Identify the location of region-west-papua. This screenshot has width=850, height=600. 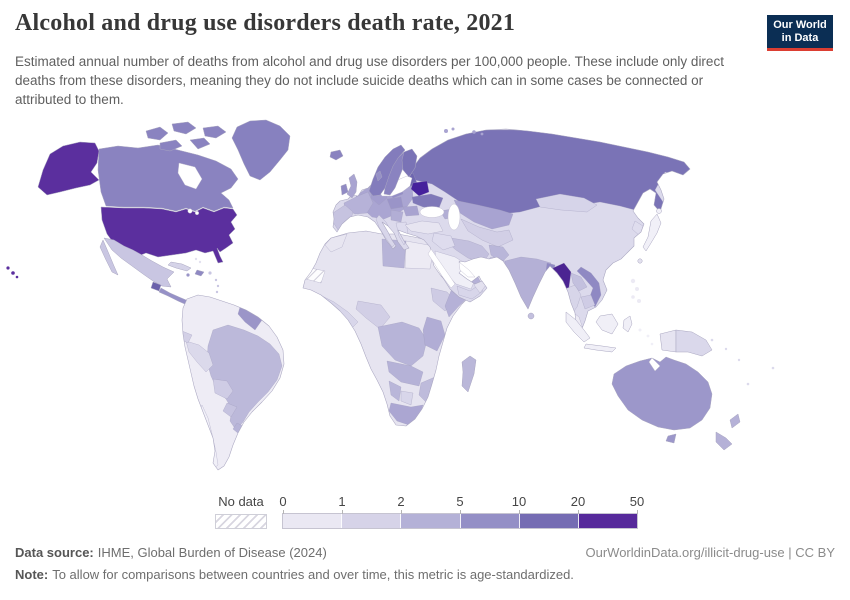
(668, 341).